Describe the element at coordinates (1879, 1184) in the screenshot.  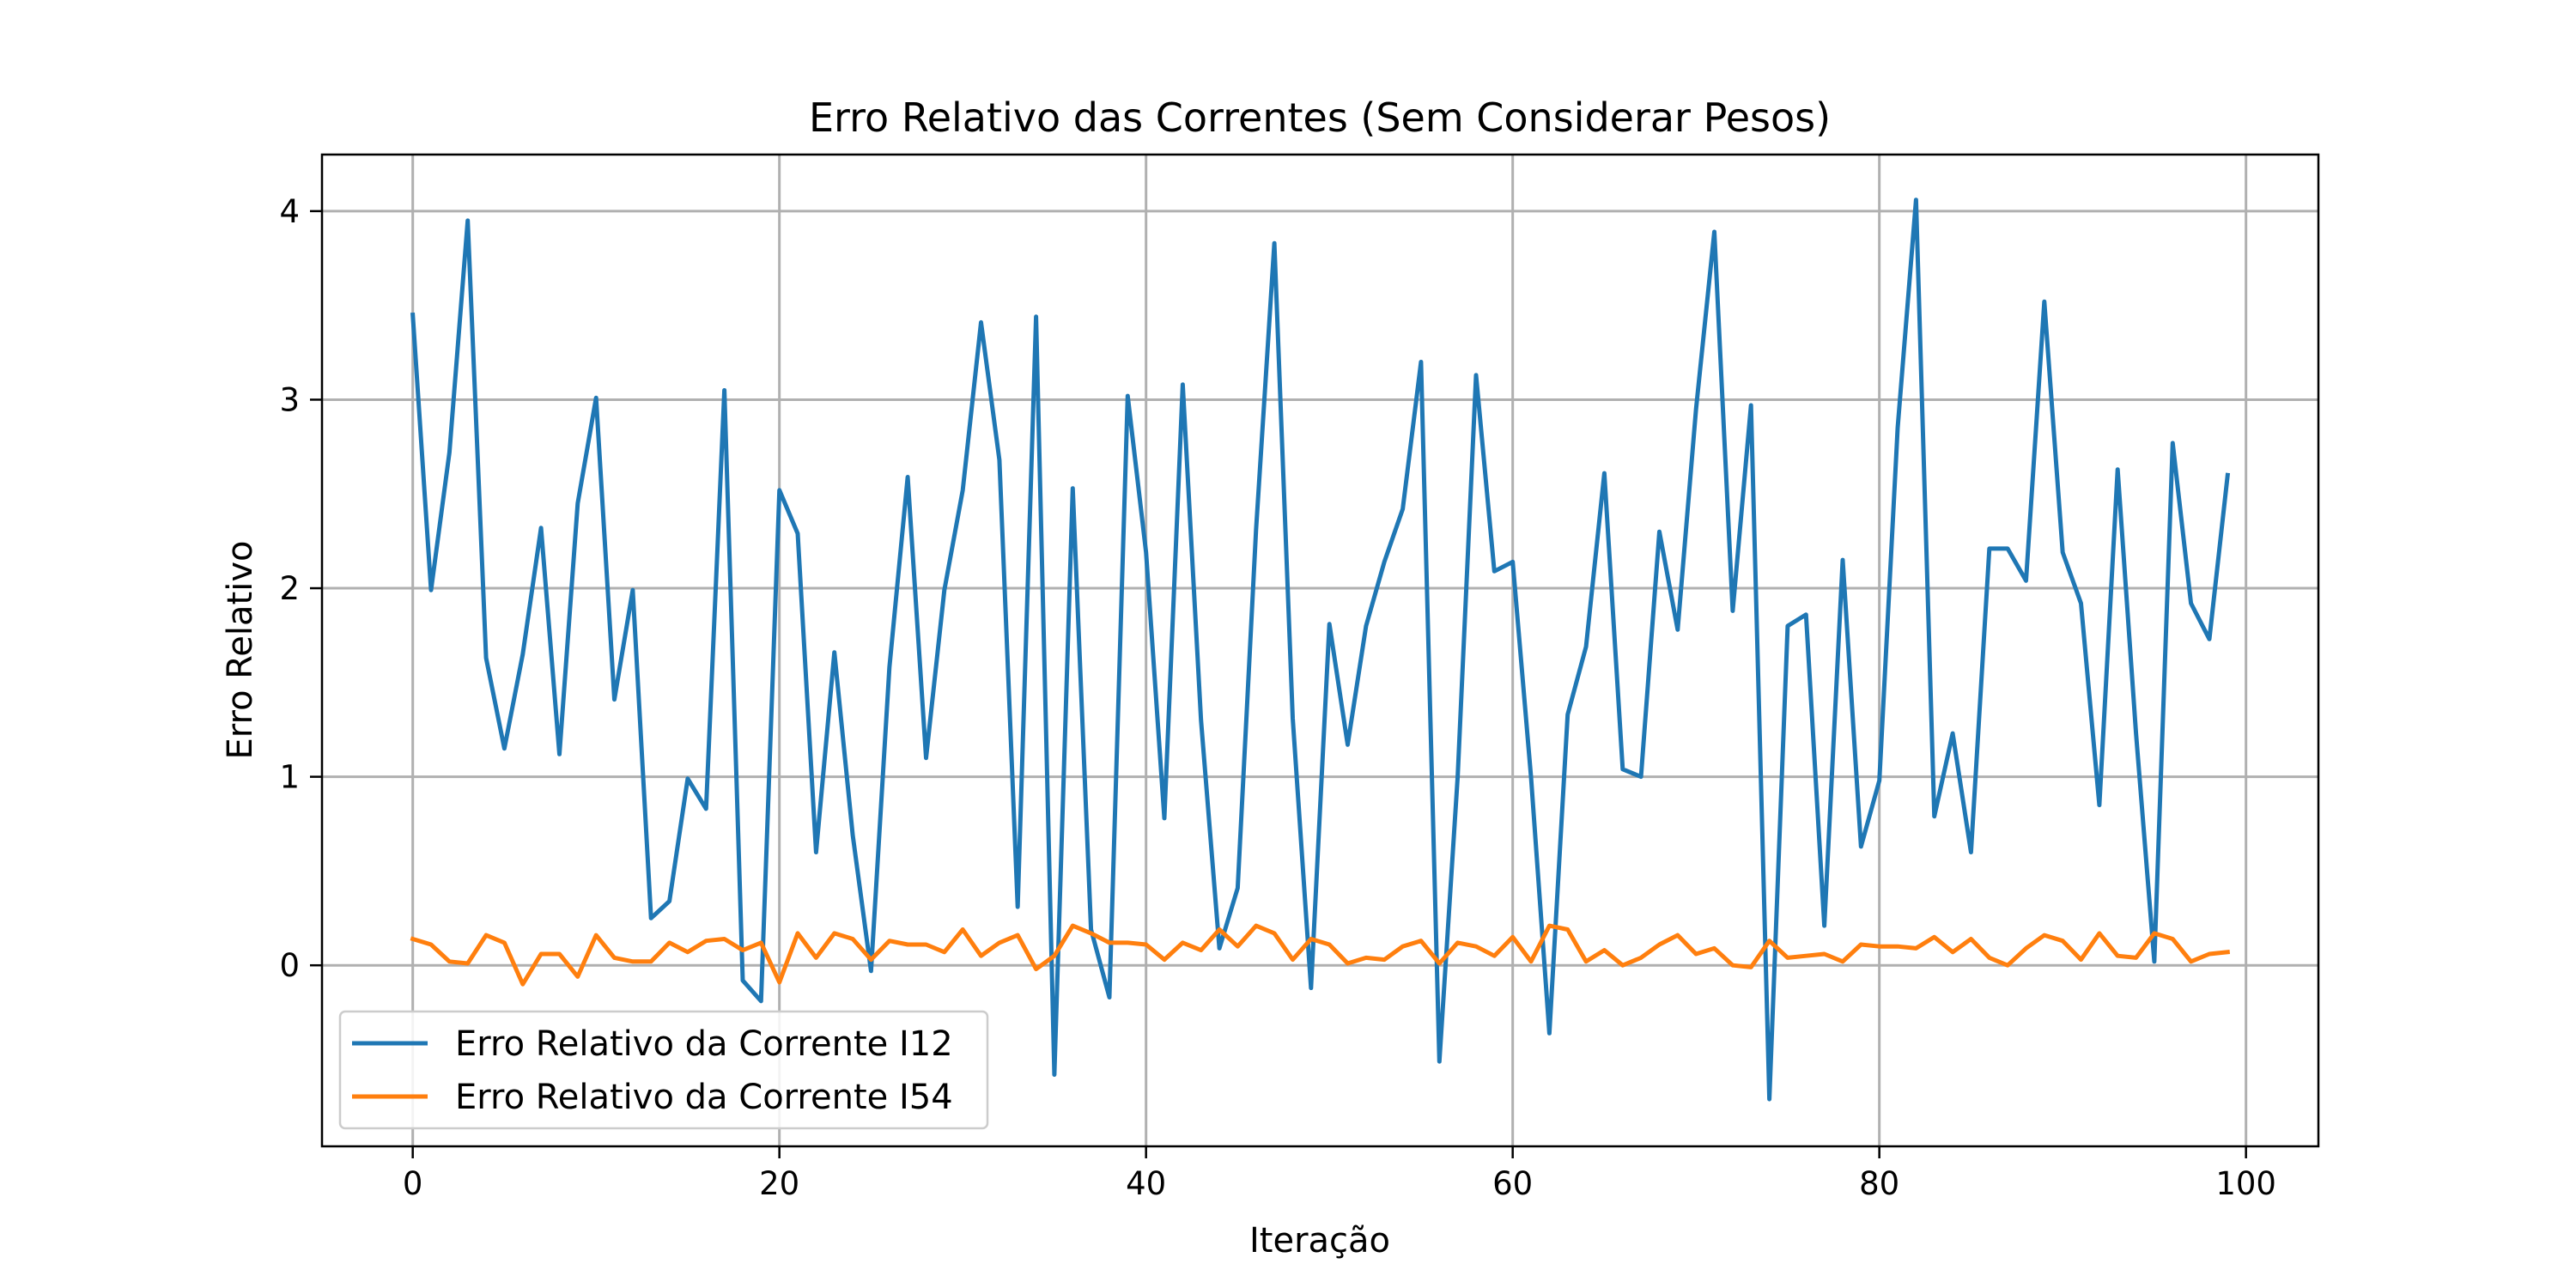
I see `x-tick-label: 80` at that location.